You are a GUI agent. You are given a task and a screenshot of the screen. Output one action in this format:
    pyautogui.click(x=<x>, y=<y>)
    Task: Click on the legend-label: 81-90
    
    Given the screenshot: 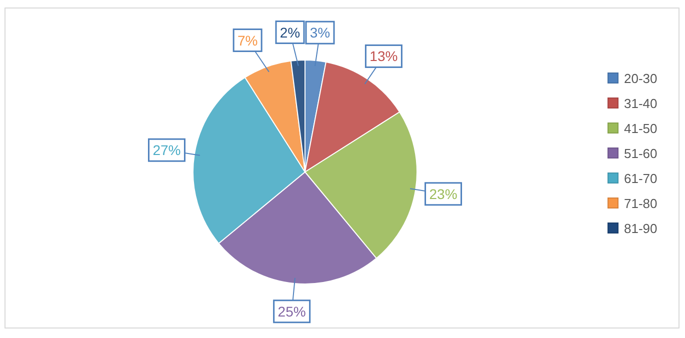 What is the action you would take?
    pyautogui.click(x=641, y=228)
    